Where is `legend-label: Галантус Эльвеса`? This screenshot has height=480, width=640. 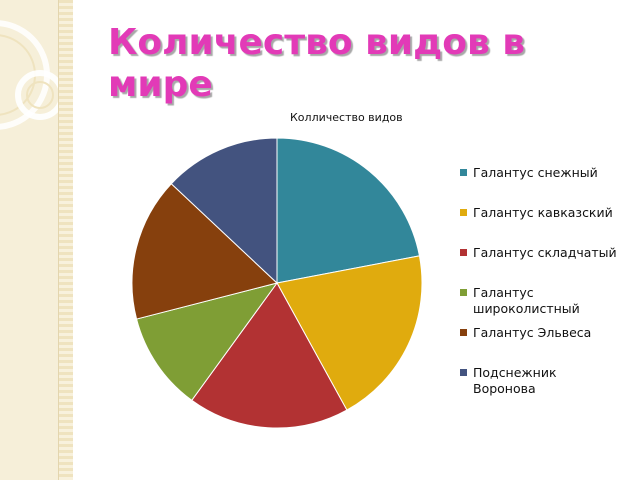
legend-label: Галантус Эльвеса is located at coordinates (532, 332).